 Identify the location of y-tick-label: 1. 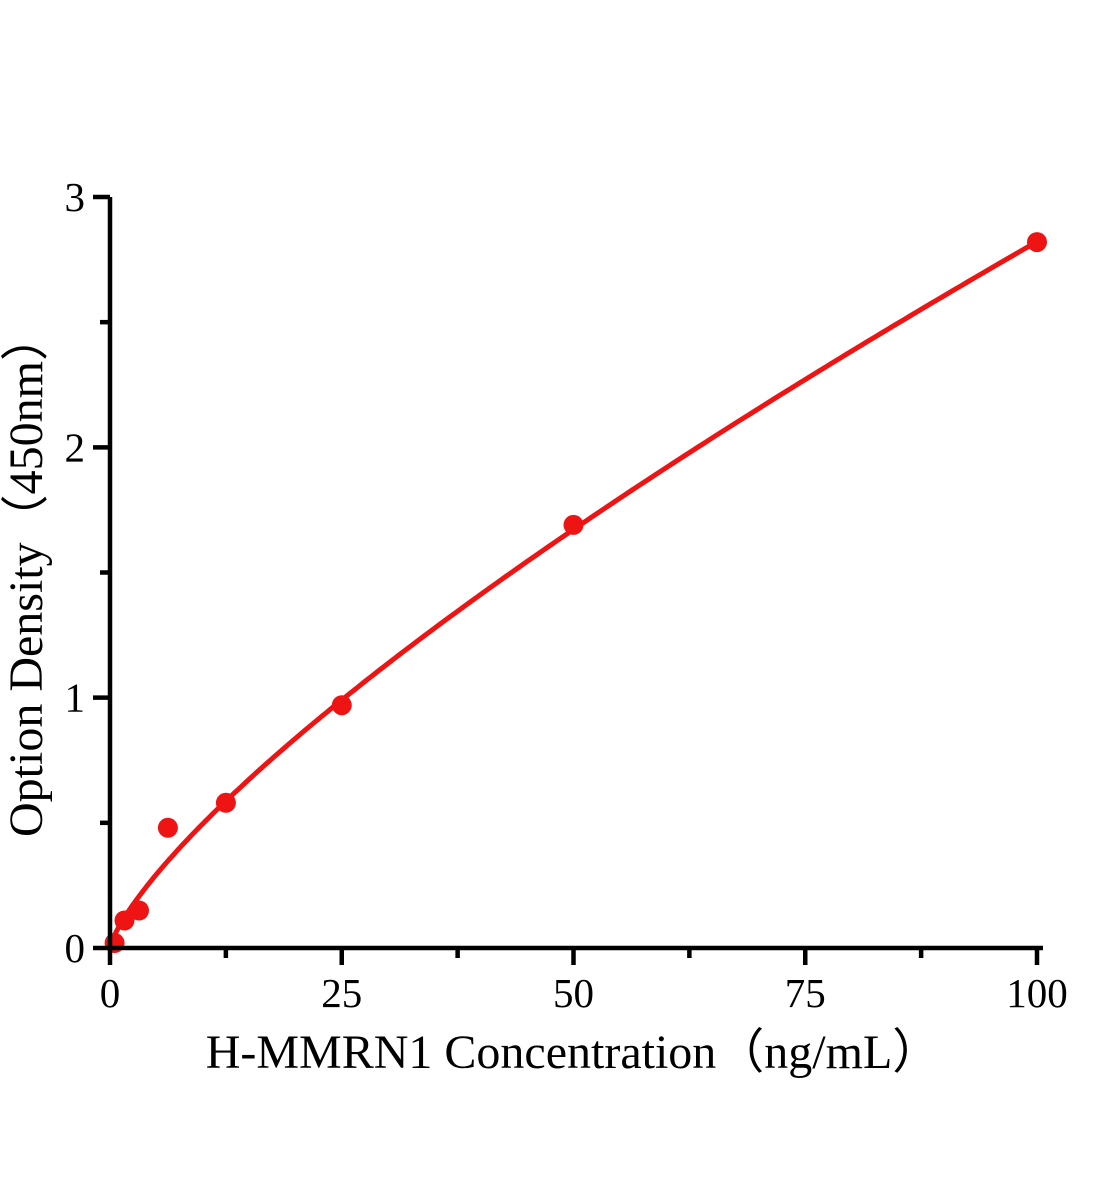
(75, 698).